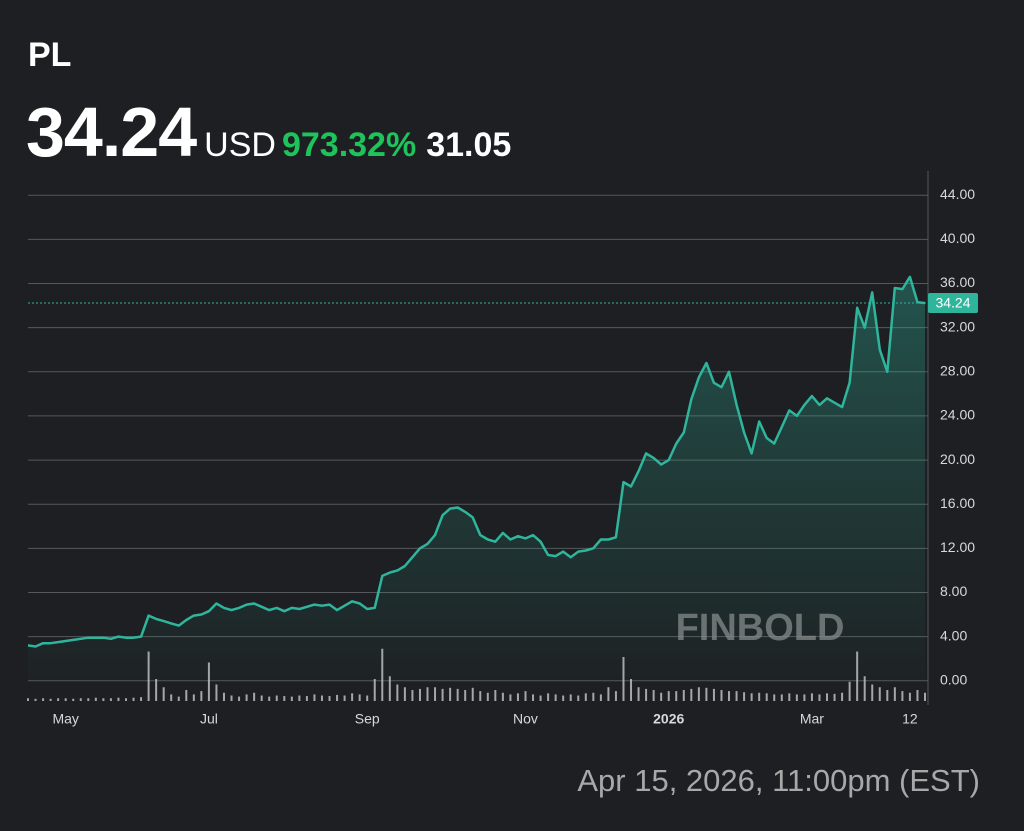 This screenshot has width=1024, height=831. What do you see at coordinates (953, 635) in the screenshot?
I see `y-tick-label: 4.00` at bounding box center [953, 635].